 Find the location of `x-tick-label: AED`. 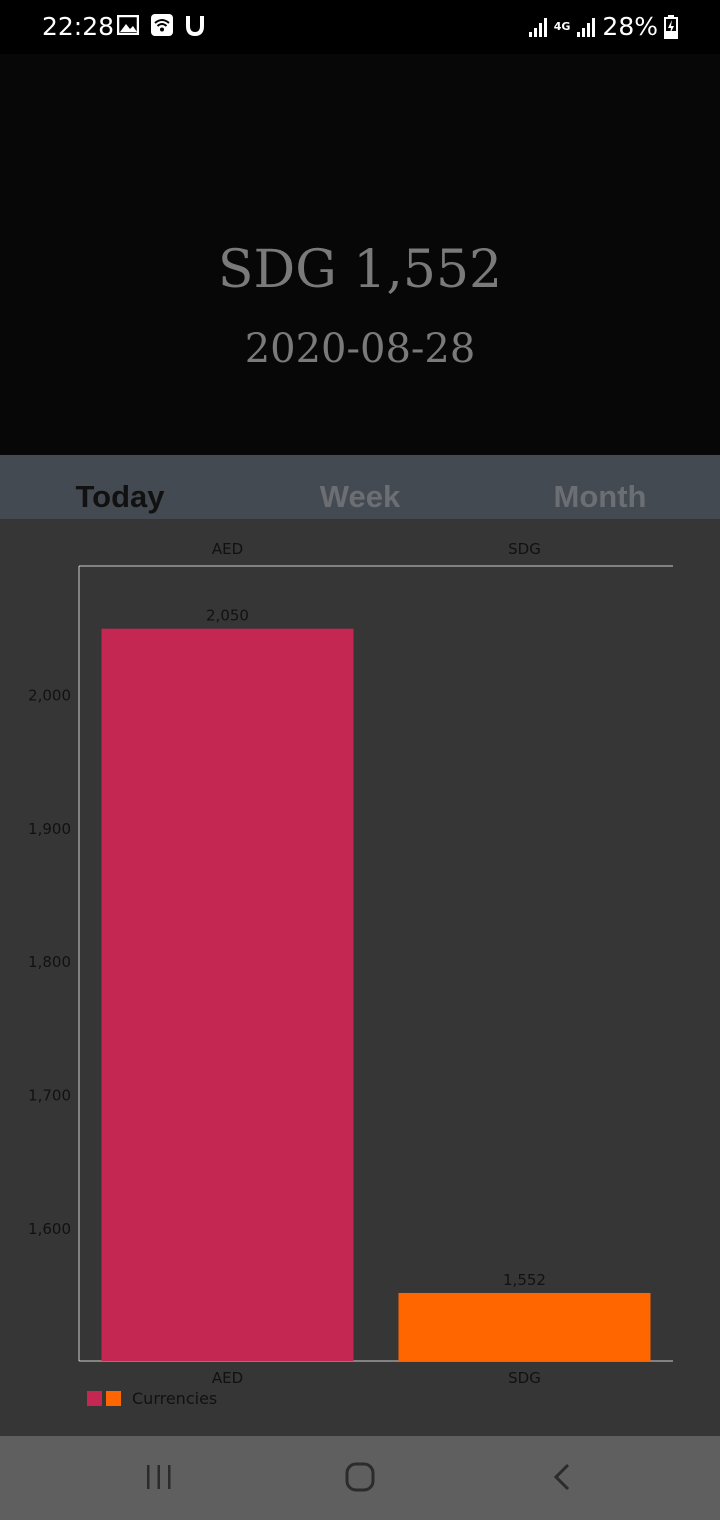

x-tick-label: AED is located at coordinates (227, 1378).